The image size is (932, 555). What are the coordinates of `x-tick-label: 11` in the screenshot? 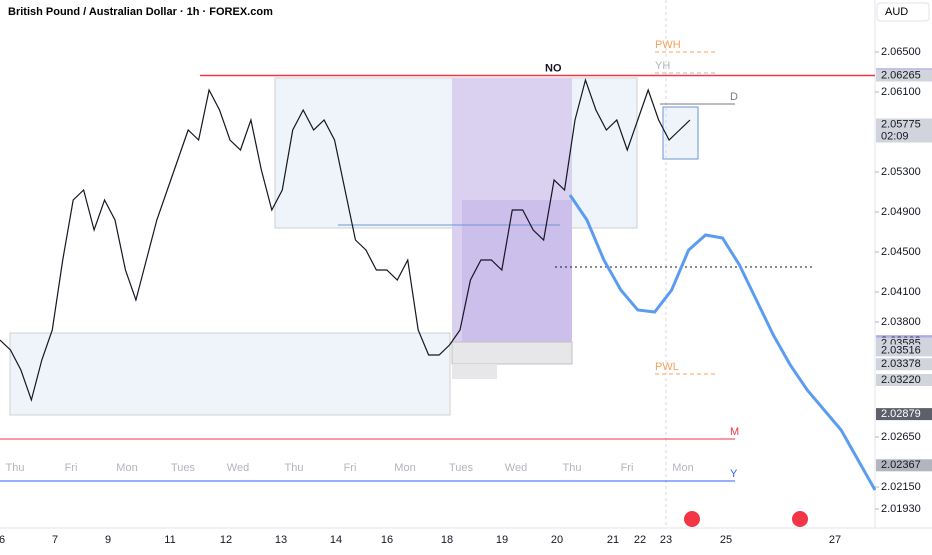 It's located at (169, 540).